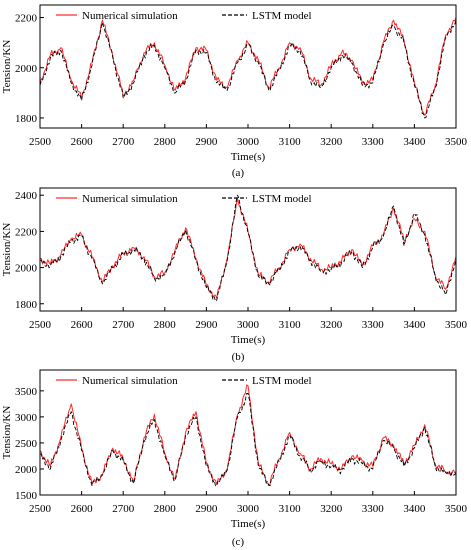  What do you see at coordinates (238, 357) in the screenshot?
I see `panel-label: (b)` at bounding box center [238, 357].